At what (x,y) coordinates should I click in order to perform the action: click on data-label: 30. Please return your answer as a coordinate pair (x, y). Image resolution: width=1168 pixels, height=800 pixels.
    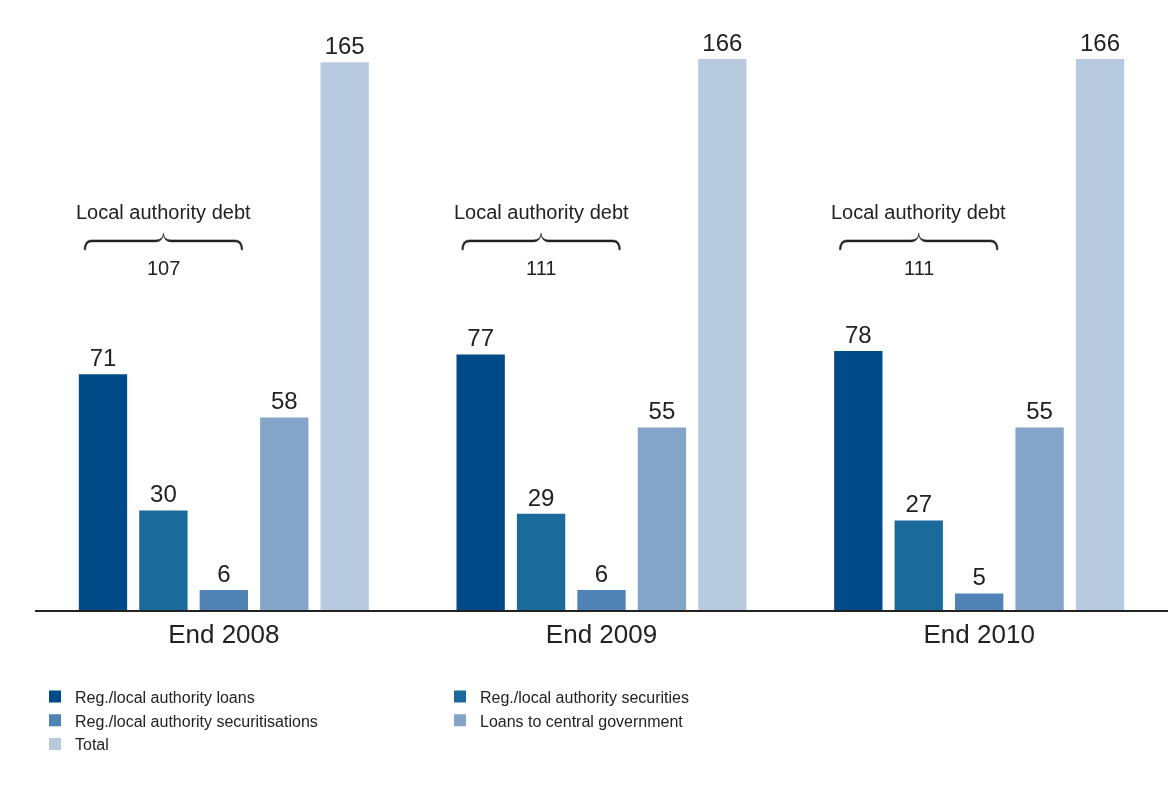
    Looking at the image, I should click on (163, 494).